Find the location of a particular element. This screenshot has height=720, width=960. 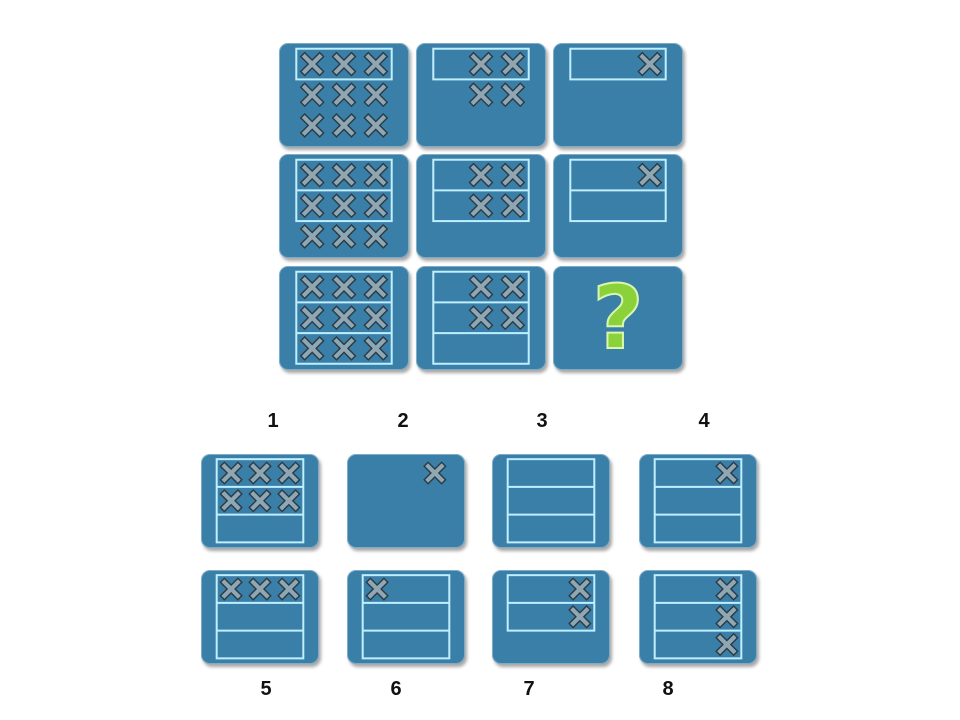

question-mark: ? is located at coordinates (617, 317).